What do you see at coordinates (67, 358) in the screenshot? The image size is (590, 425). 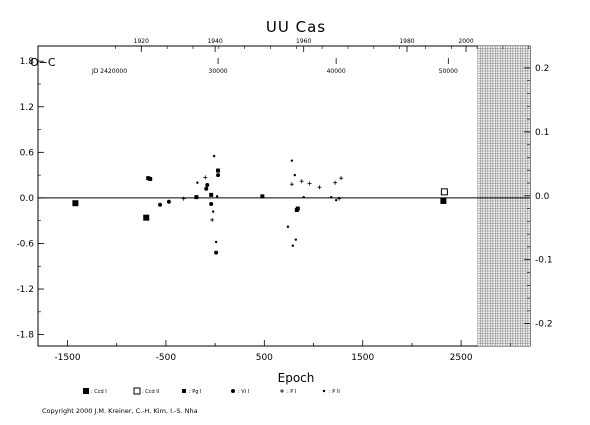 I see `x-tick-label: -1500` at bounding box center [67, 358].